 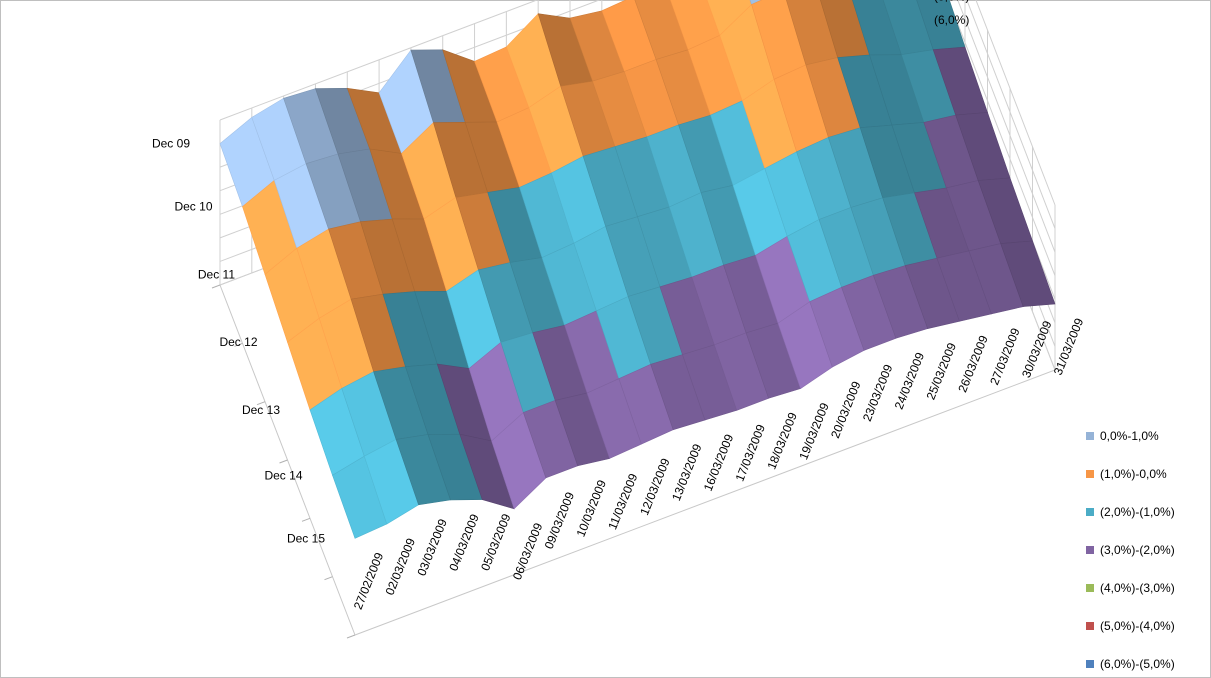 I want to click on category-tick-label: 24/03/2009, so click(x=910, y=380).